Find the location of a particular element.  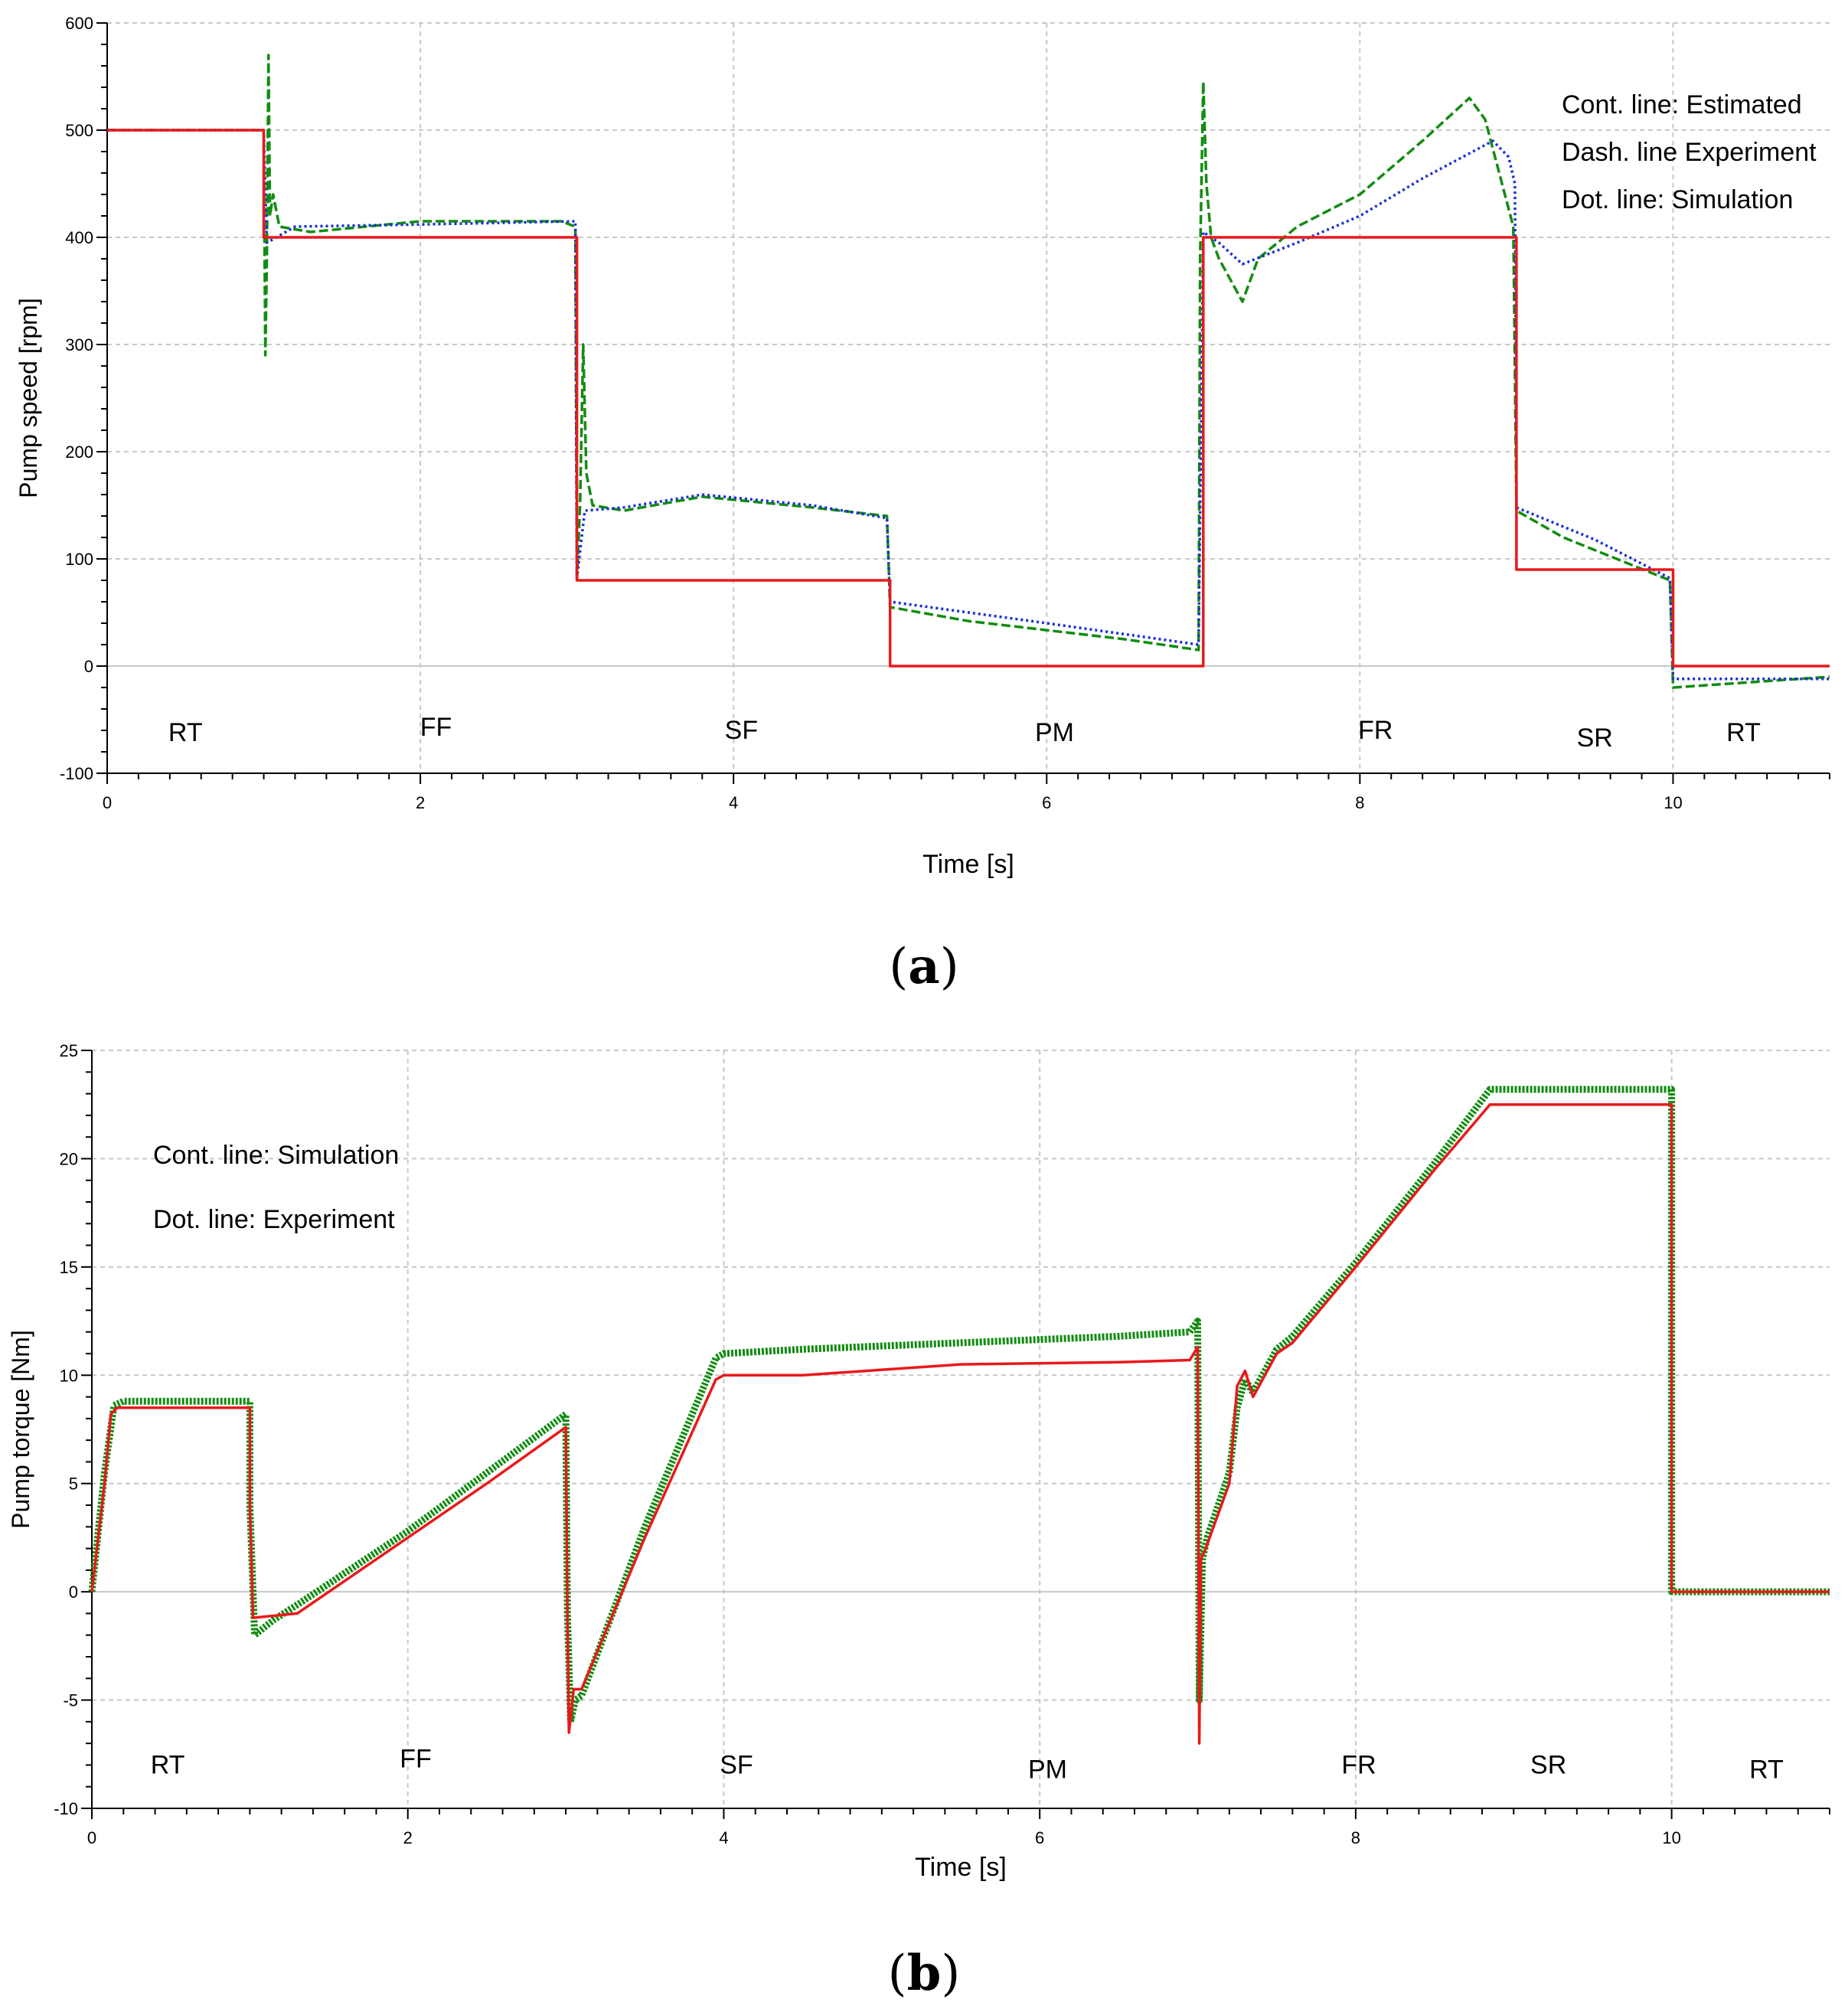

y-tick-label: 600 is located at coordinates (79, 23).